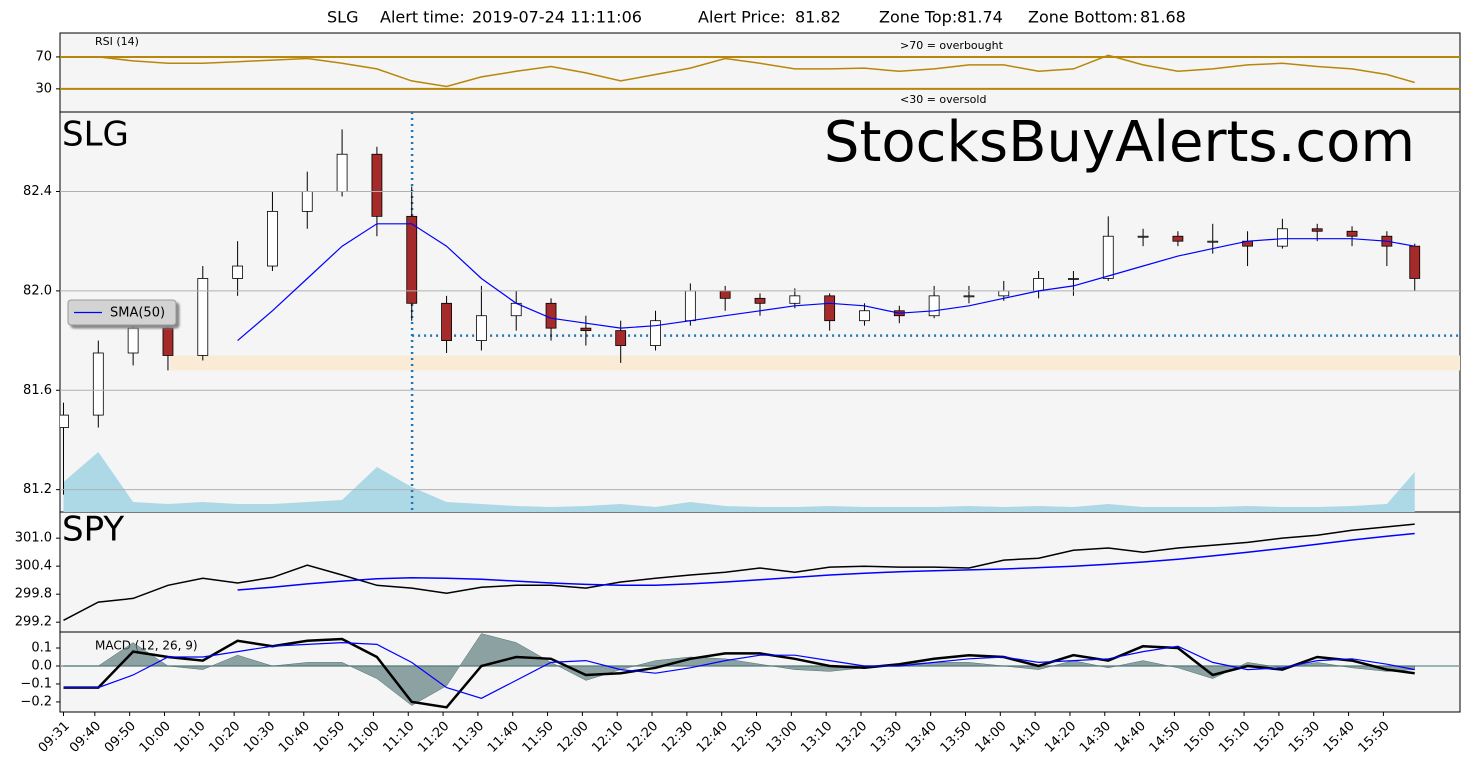 The height and width of the screenshot is (770, 1473). Describe the element at coordinates (921, 737) in the screenshot. I see `x-tick-label: 13:40` at that location.